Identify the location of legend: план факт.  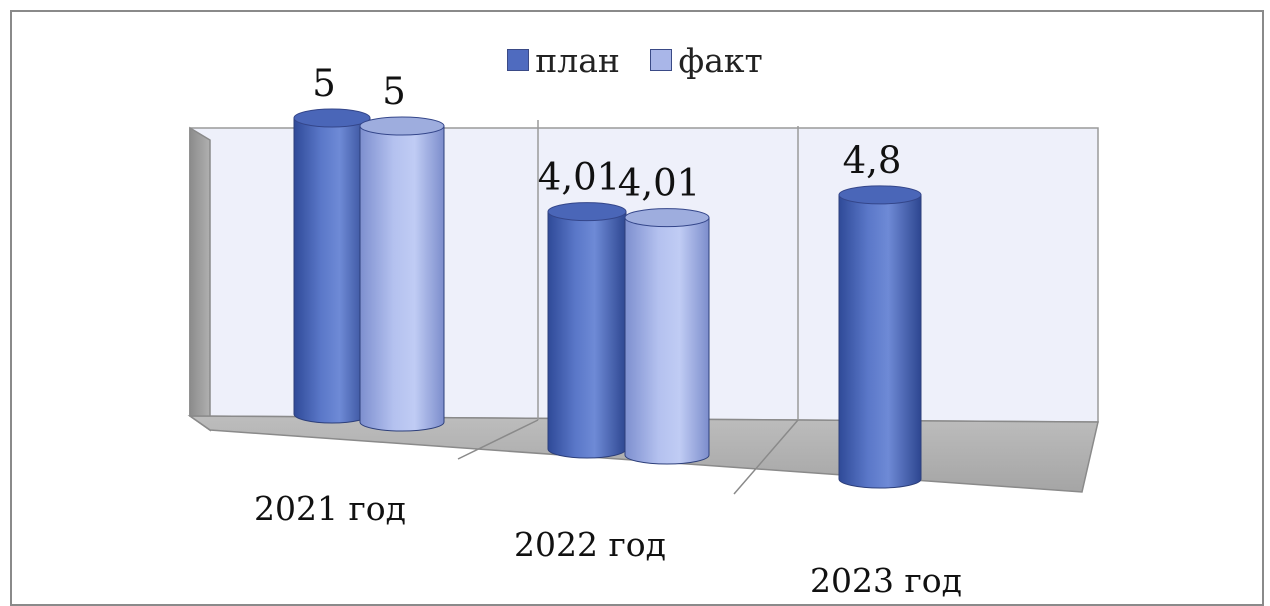
(635, 60).